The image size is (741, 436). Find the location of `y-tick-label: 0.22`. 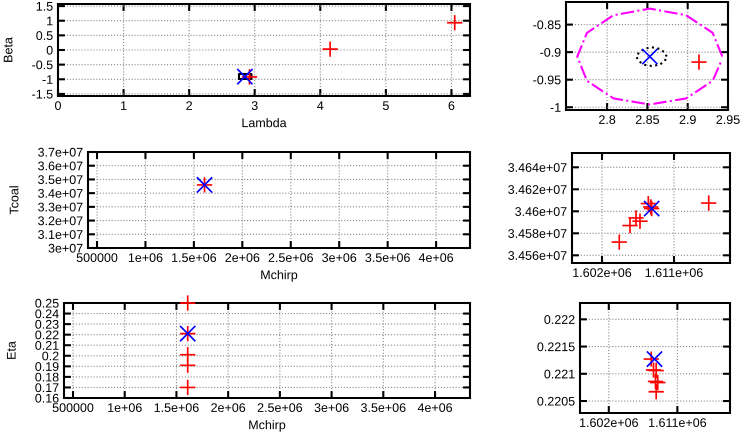

y-tick-label: 0.22 is located at coordinates (47, 335).